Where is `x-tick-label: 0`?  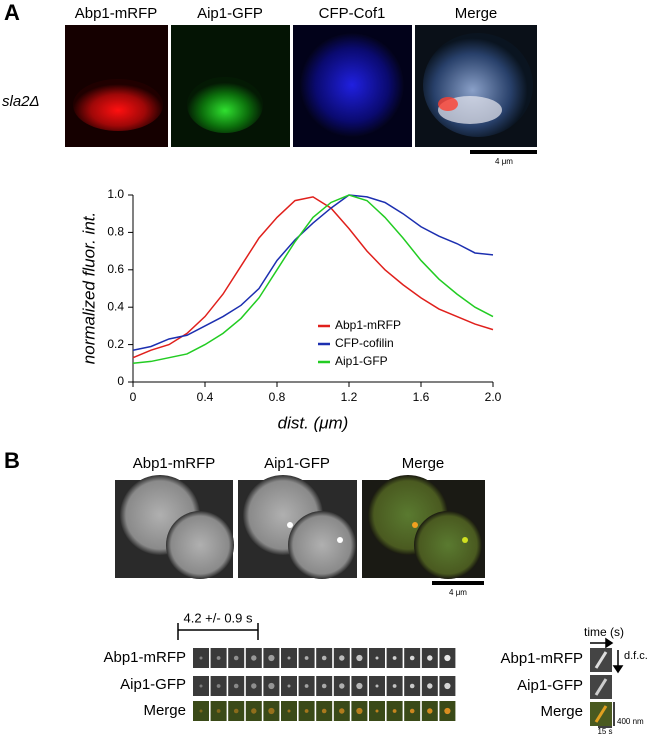 x-tick-label: 0 is located at coordinates (133, 397).